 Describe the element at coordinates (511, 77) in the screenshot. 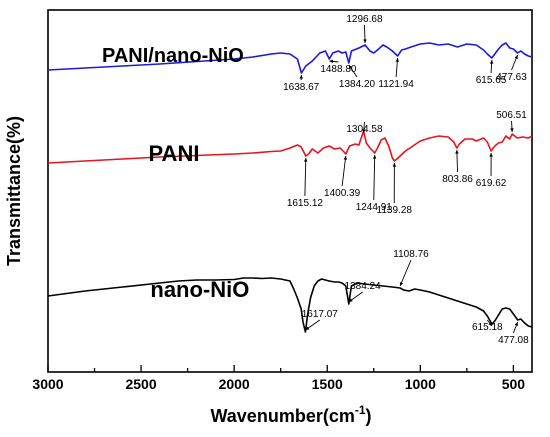

I see `peak-label: 477.63` at that location.